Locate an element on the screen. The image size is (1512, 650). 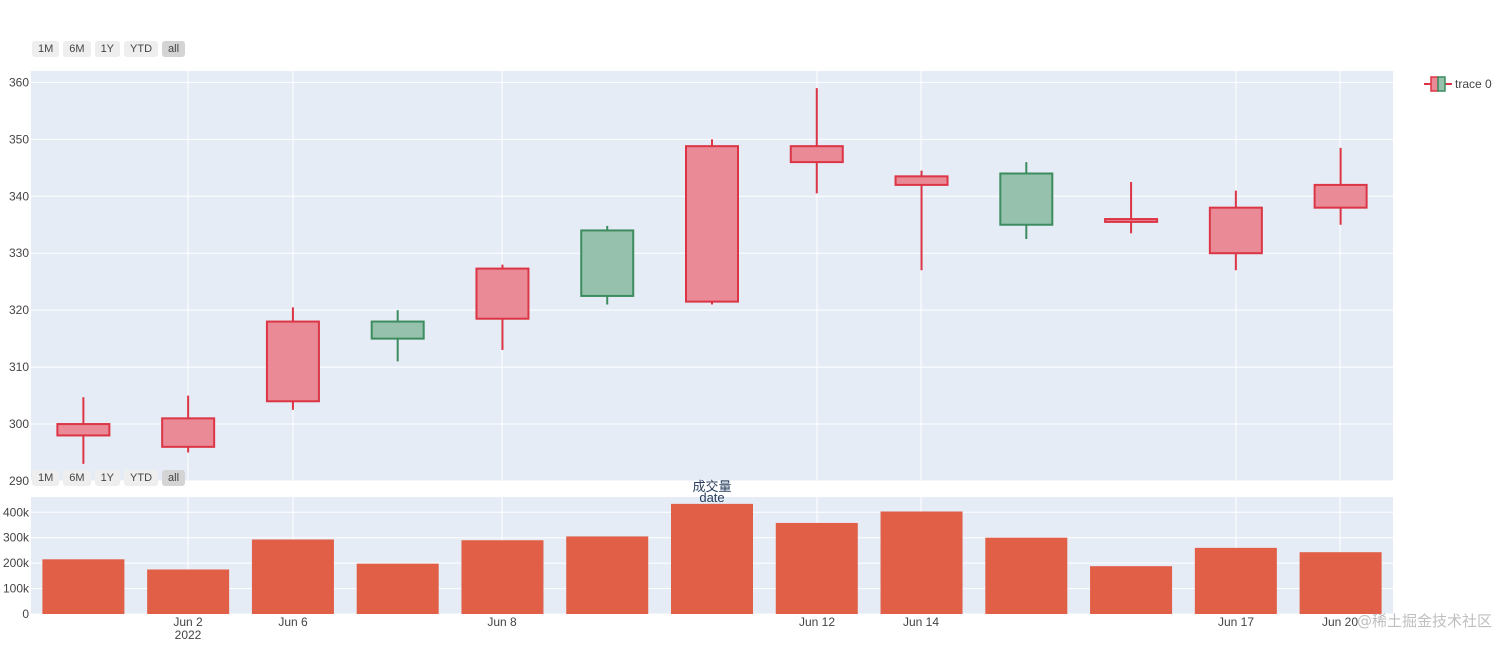
volume-y-tick-label: 200k is located at coordinates (16, 563).